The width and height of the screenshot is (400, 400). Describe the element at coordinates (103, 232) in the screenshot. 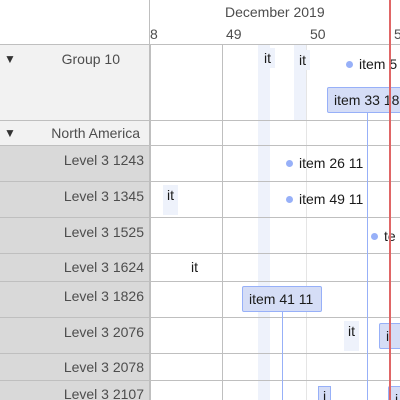

I see `row-label-text: Level 3 1525` at that location.